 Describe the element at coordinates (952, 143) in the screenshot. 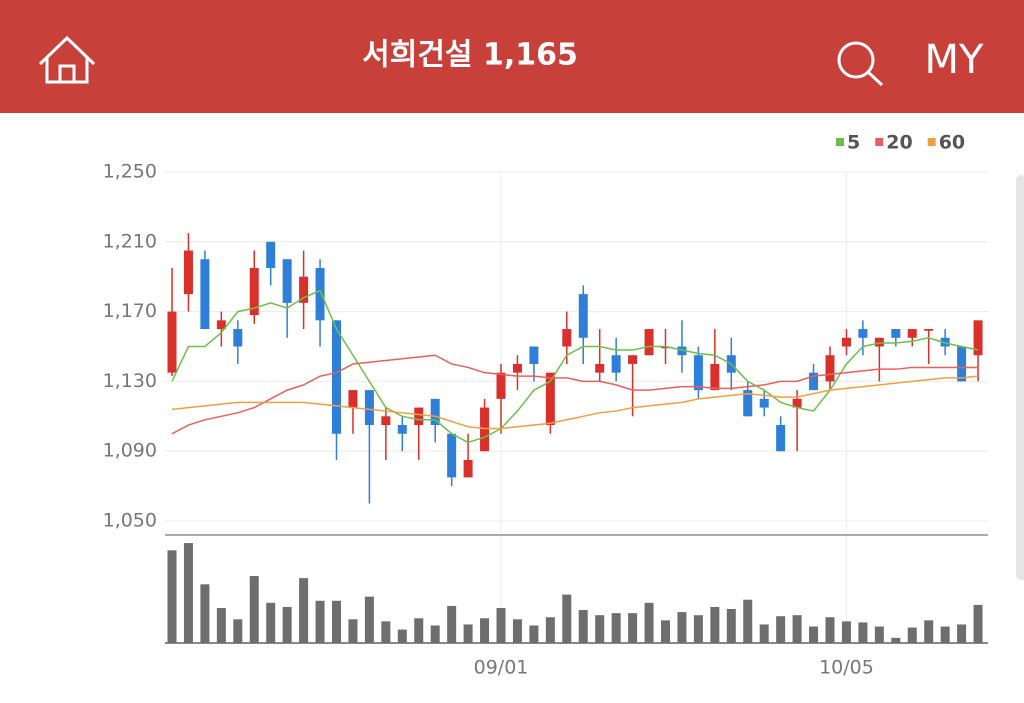

I see `legend-label: 60` at that location.